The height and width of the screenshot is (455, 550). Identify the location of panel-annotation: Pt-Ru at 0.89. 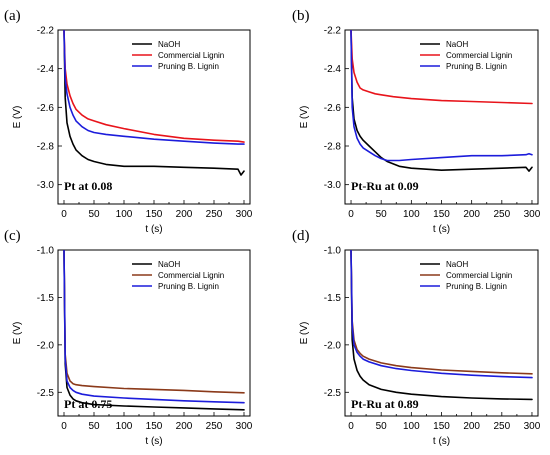
(385, 404).